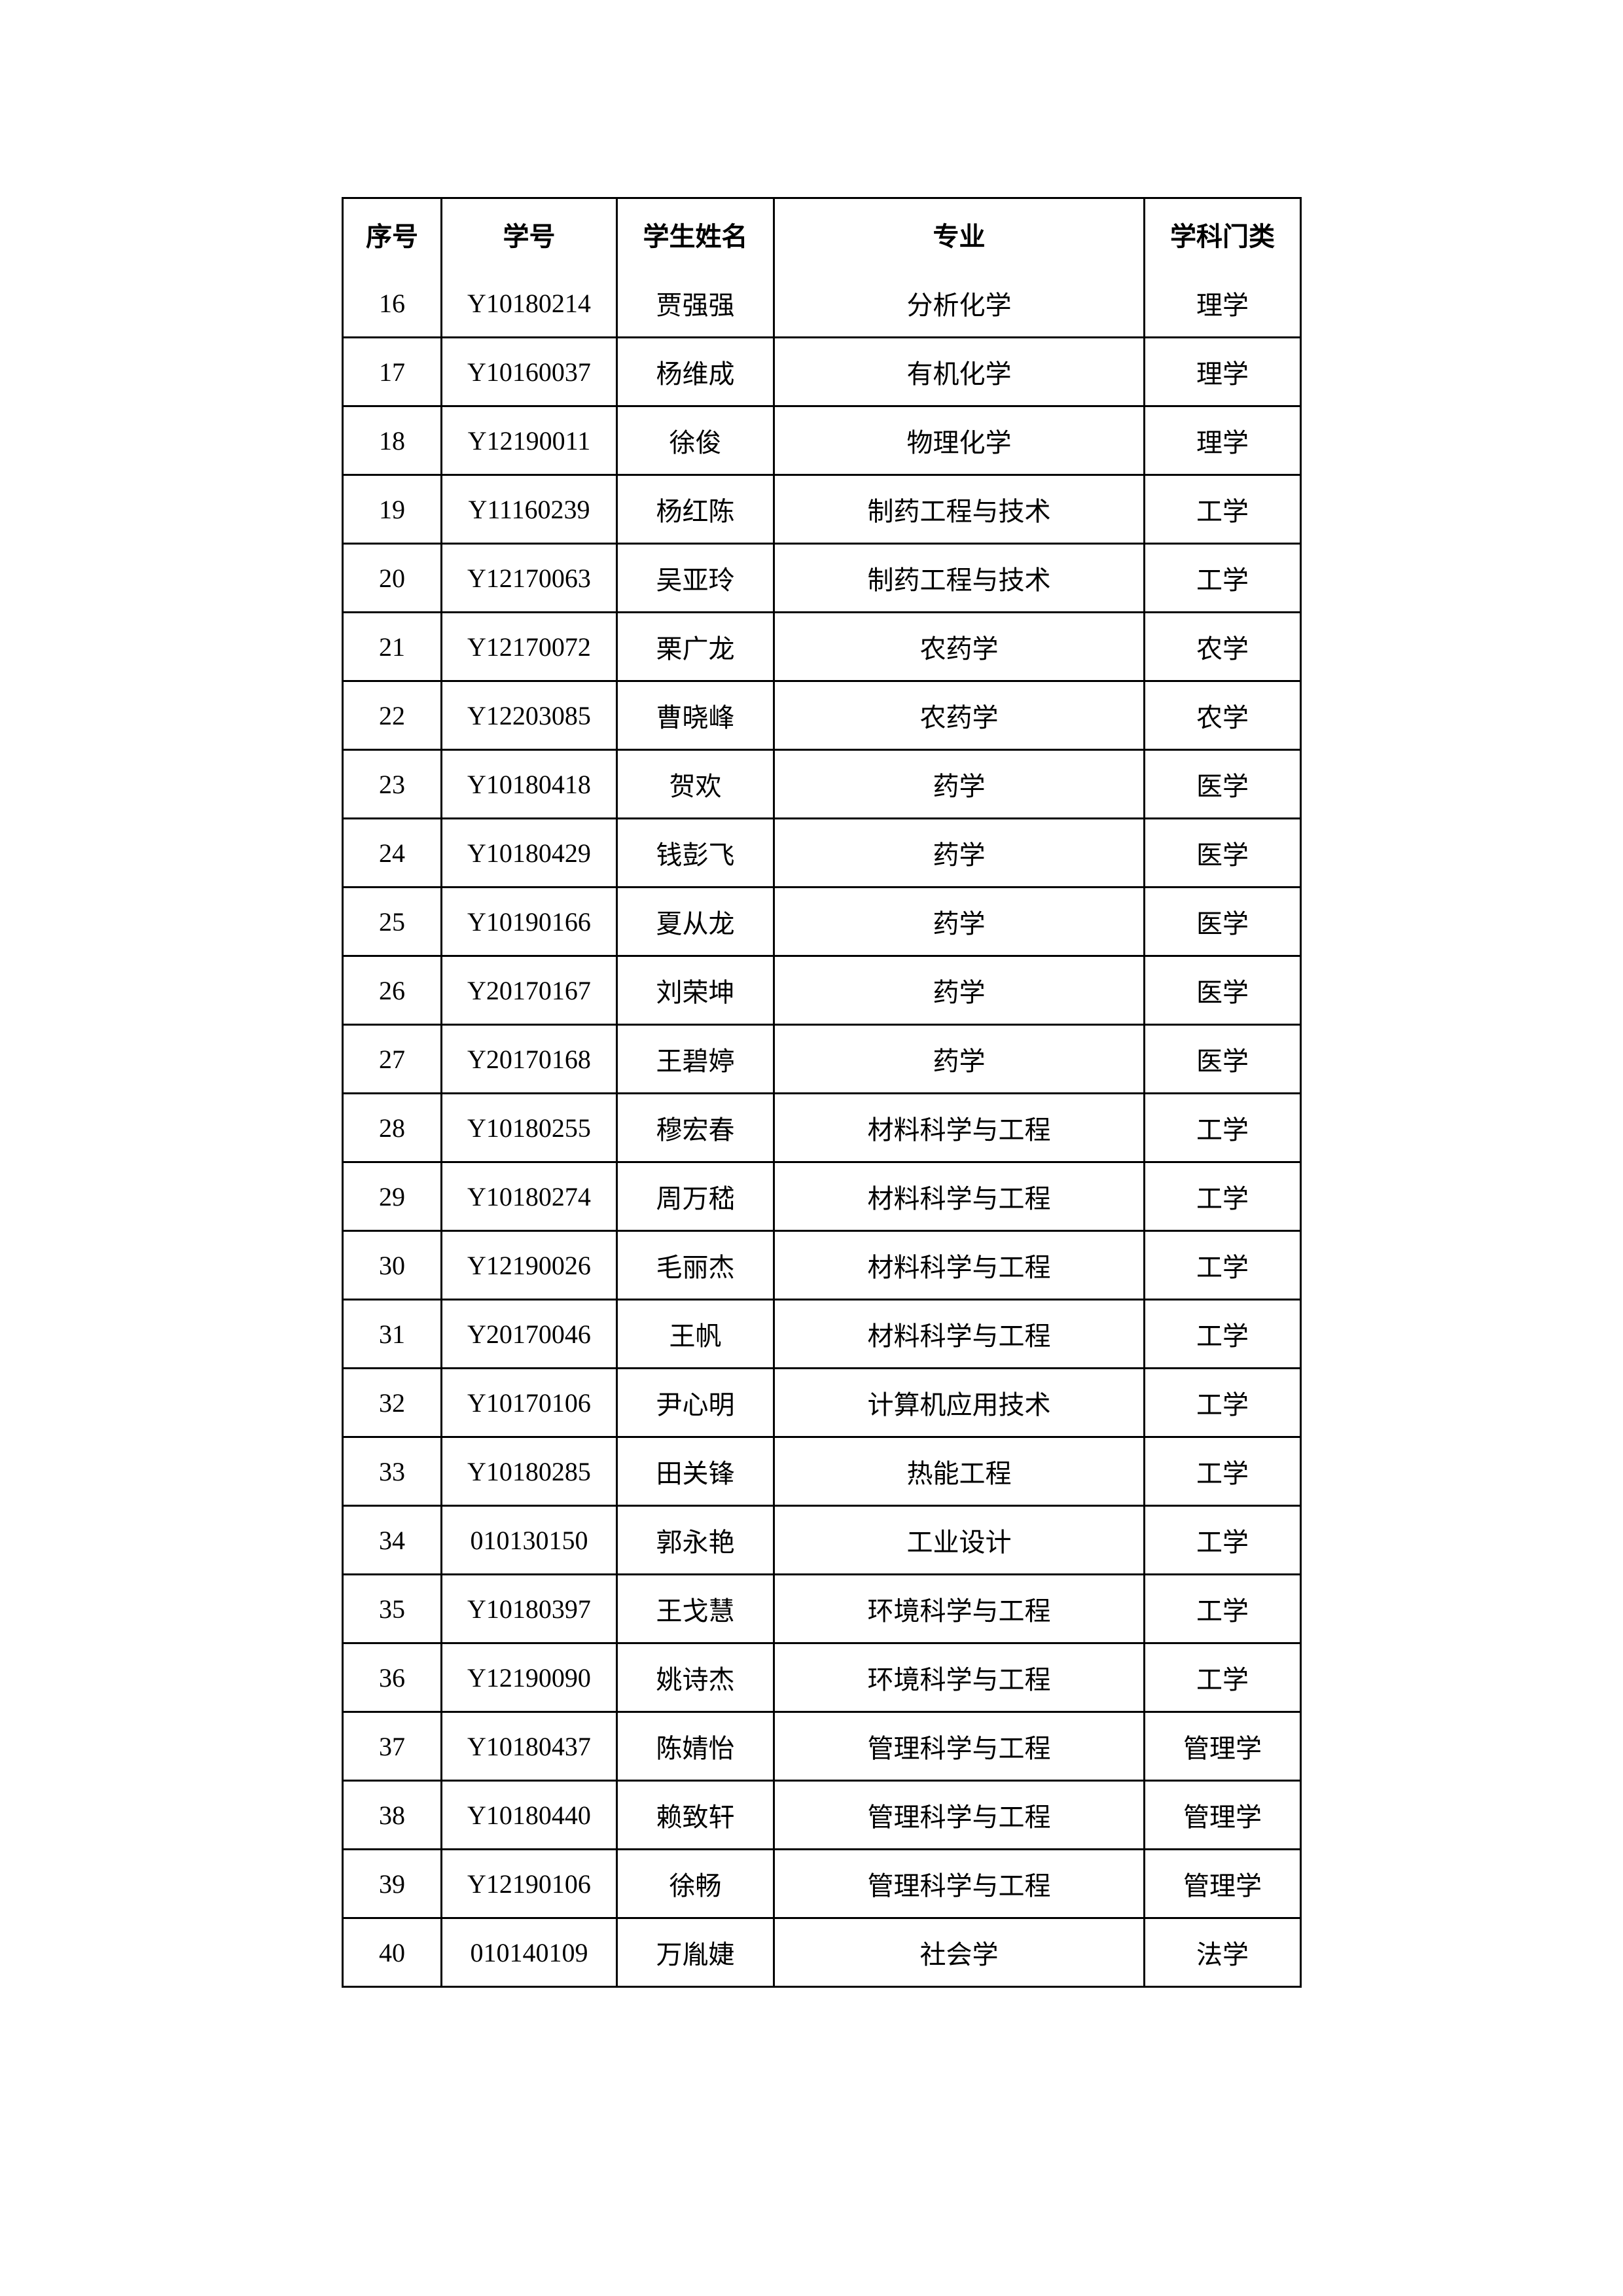  Describe the element at coordinates (392, 784) in the screenshot. I see `cell-index: 23` at that location.